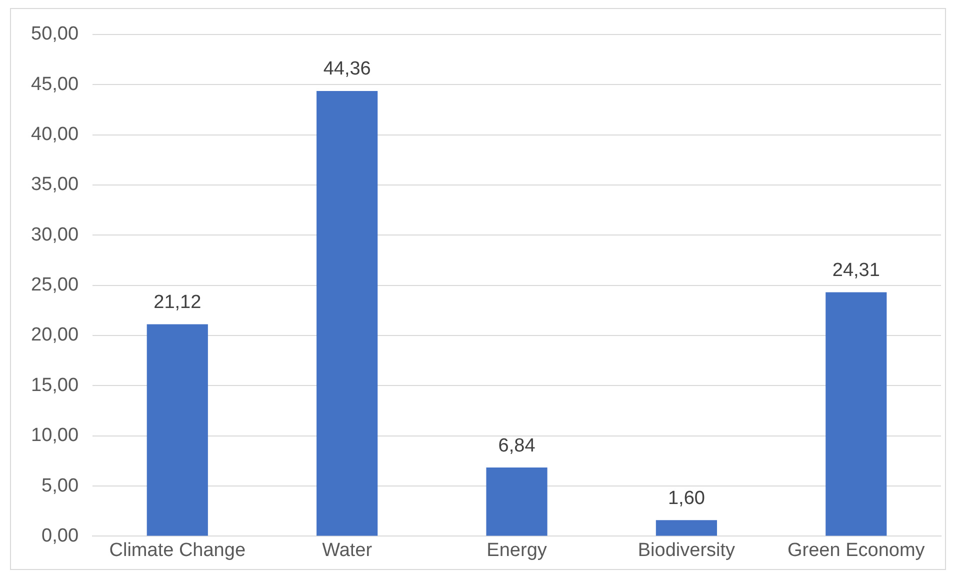 This screenshot has height=580, width=958. I want to click on y-tick-label: 40,00, so click(55, 134).